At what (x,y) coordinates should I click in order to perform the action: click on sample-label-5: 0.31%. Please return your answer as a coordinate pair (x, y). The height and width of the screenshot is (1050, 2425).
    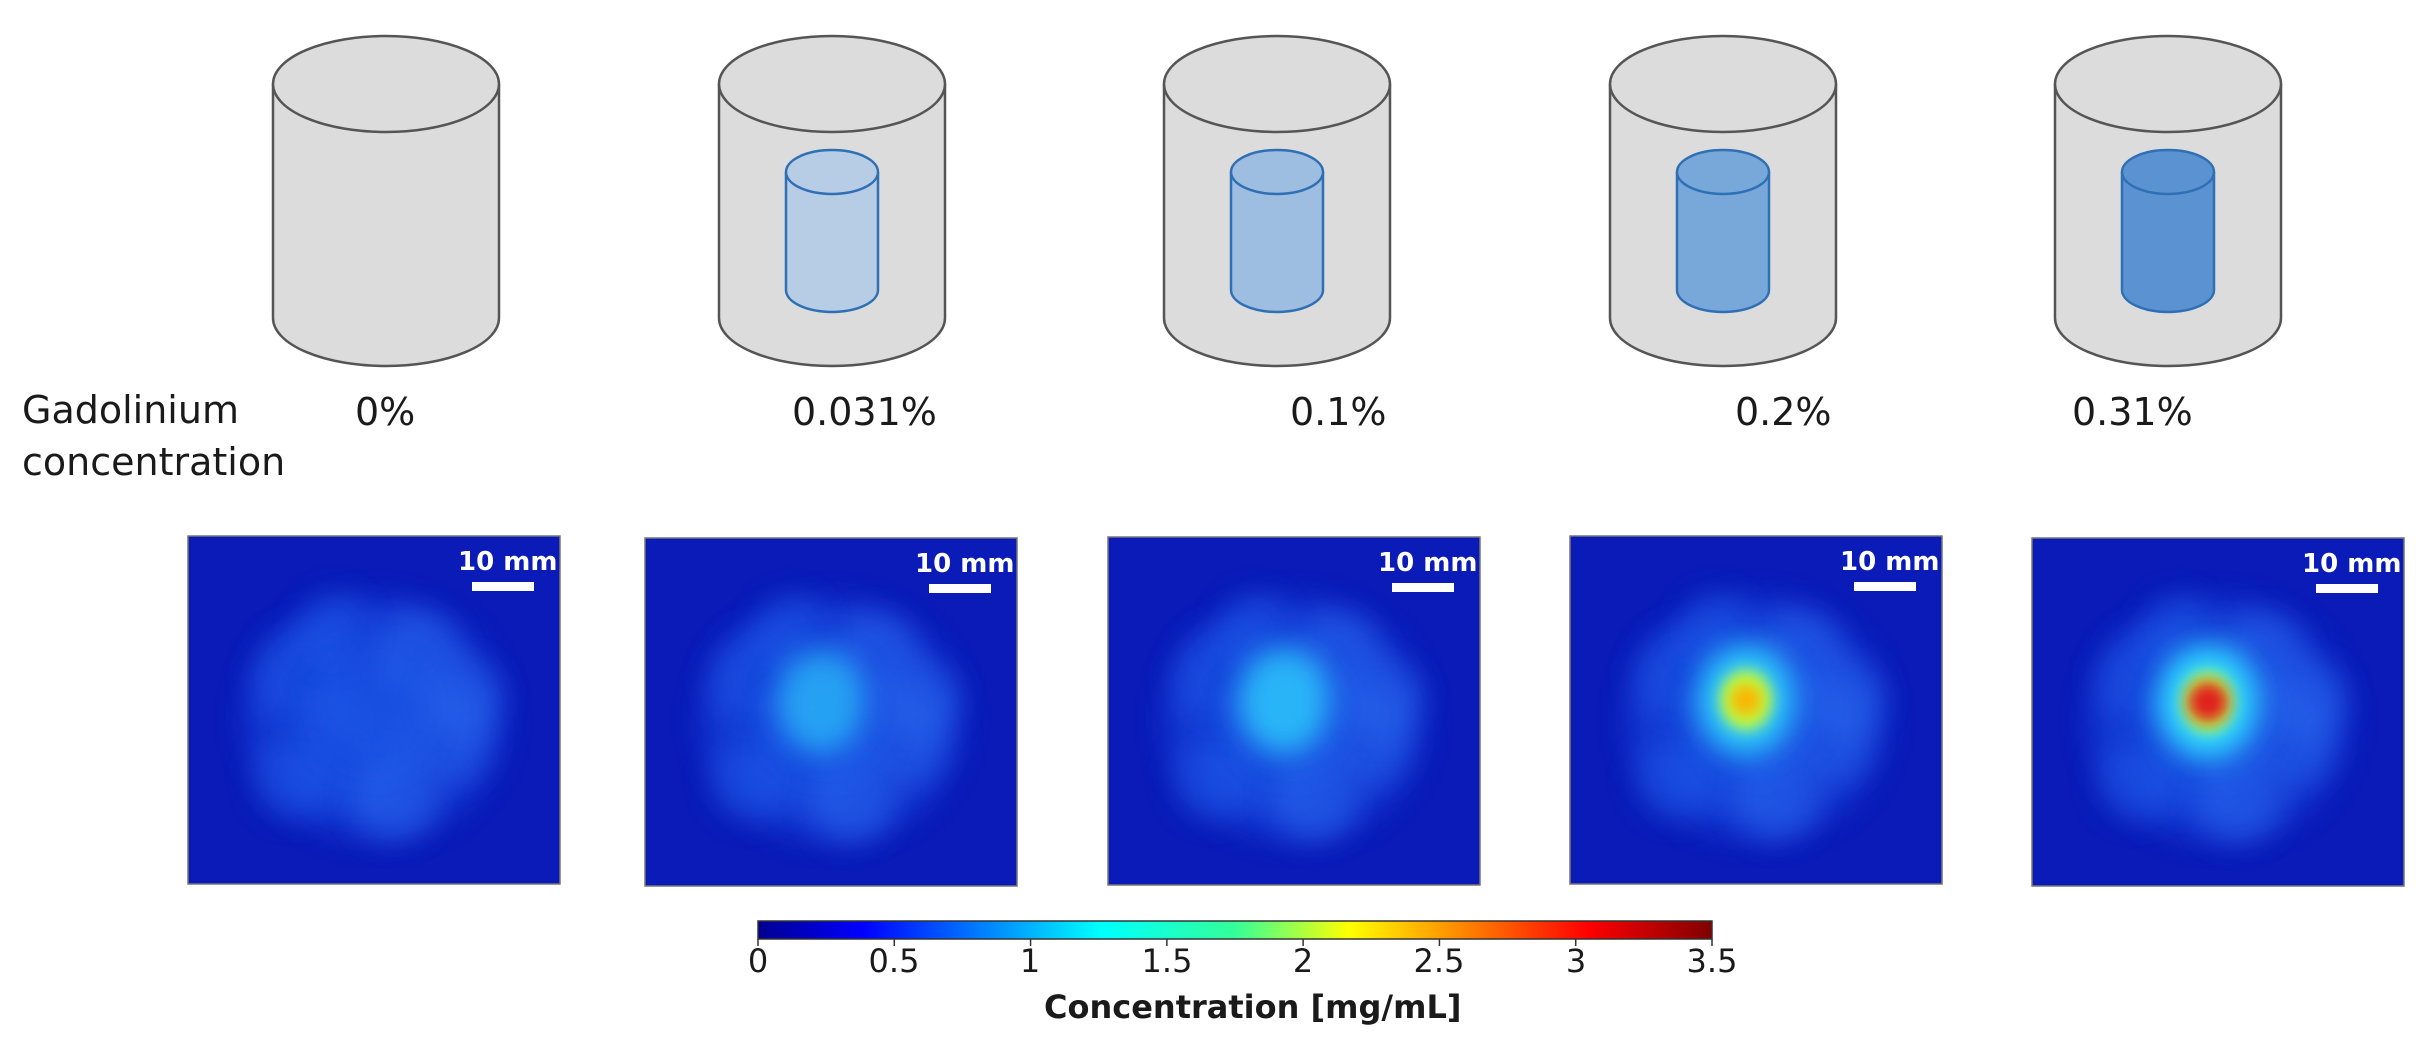
    Looking at the image, I should click on (2132, 412).